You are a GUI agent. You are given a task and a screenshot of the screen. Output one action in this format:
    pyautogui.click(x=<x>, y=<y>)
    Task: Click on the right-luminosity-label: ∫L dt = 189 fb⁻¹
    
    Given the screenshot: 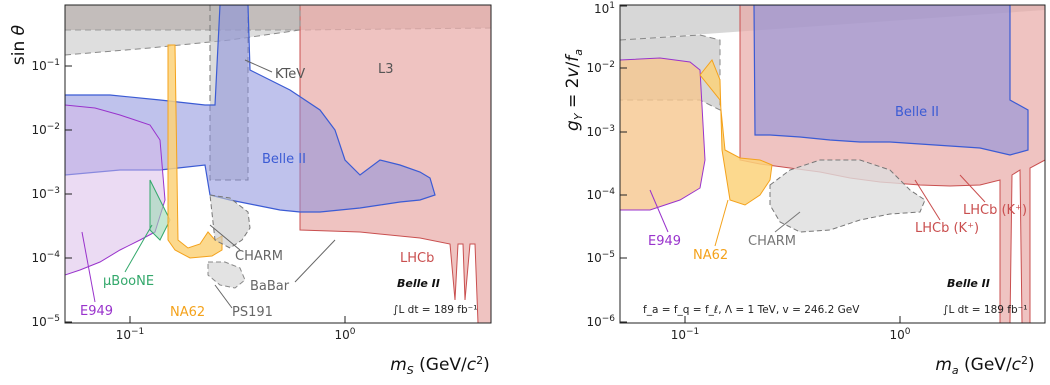 What is the action you would take?
    pyautogui.click(x=985, y=310)
    